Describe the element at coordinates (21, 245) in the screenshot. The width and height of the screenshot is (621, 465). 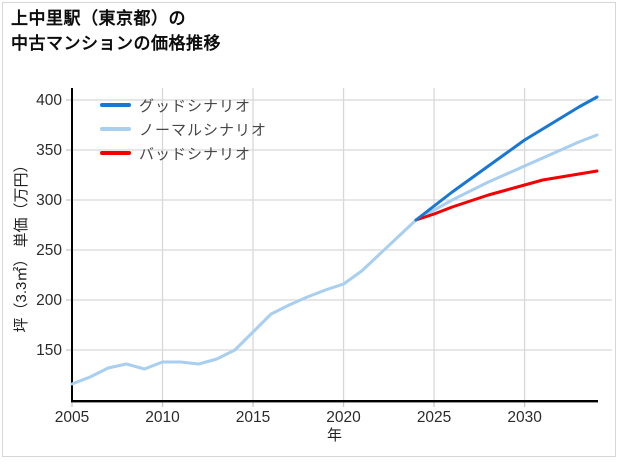
I see `y-axis-title: 坪（3.3㎡） 単価（万円）` at that location.